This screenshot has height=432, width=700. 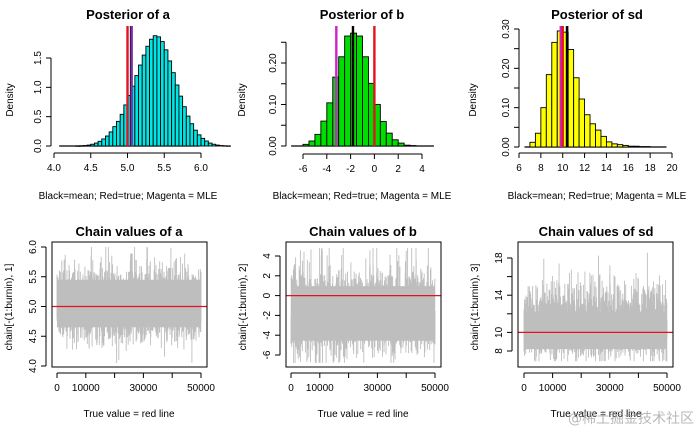 I want to click on y-tick-label: 1.5, so click(x=38, y=58).